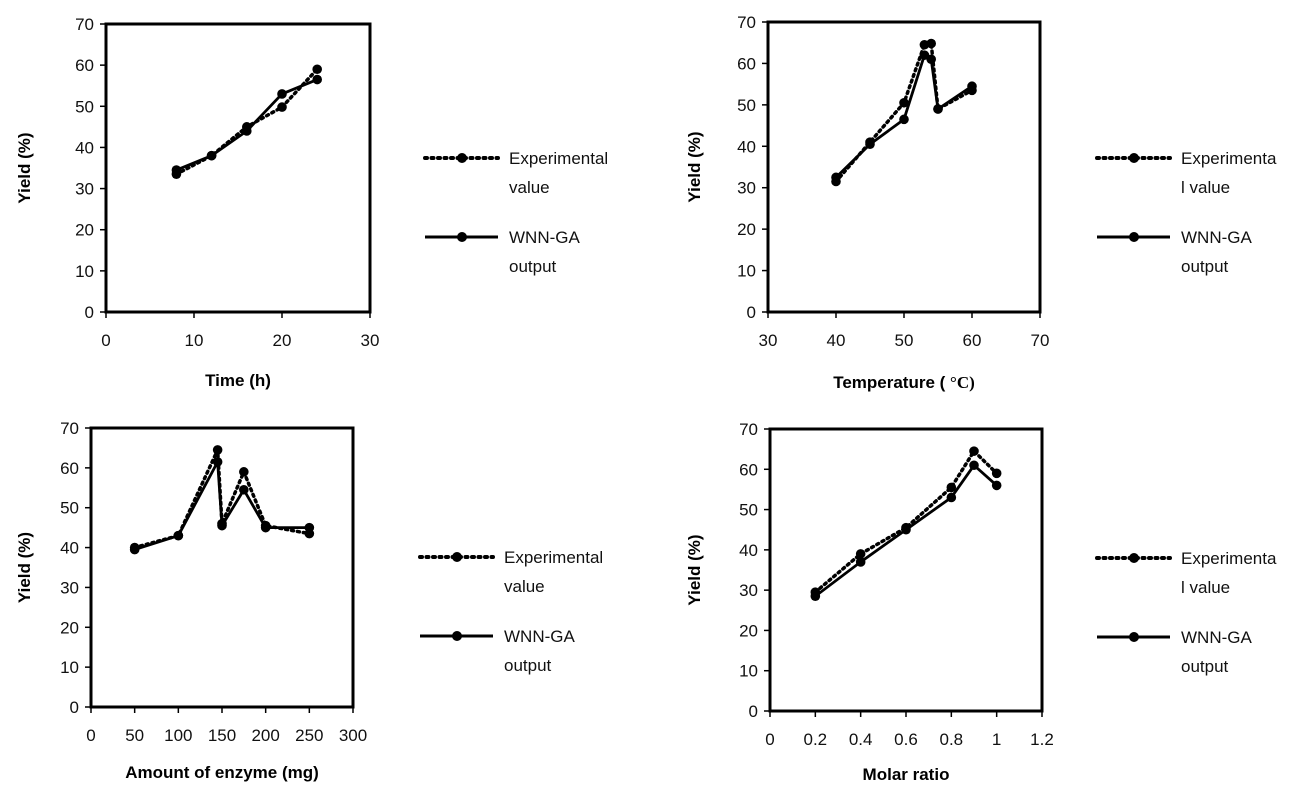  Describe the element at coordinates (134, 735) in the screenshot. I see `x-tick-label: 50` at that location.